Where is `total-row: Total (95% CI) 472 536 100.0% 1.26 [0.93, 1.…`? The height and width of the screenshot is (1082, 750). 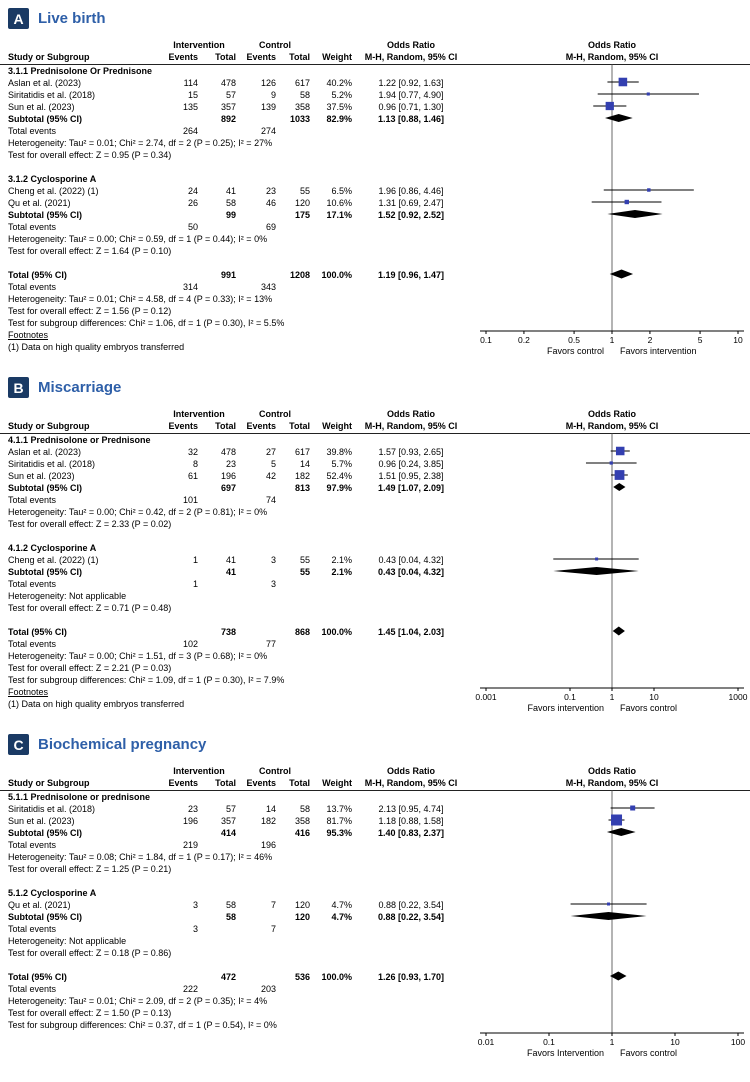
total-row: Total (95% CI) 472 536 100.0% 1.26 [0.93, 1.… is located at coordinates (375, 977).